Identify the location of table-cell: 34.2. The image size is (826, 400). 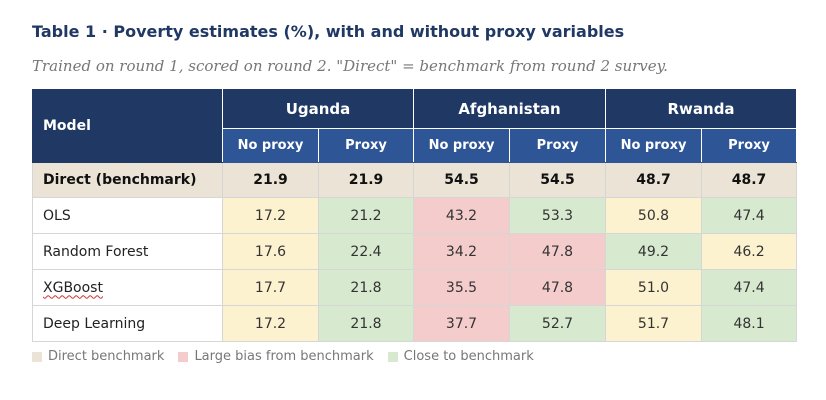
(462, 251).